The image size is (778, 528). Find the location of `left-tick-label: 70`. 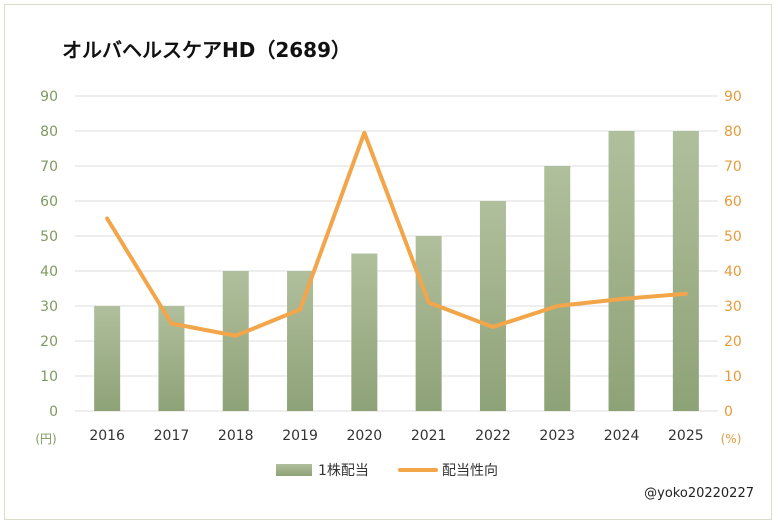

left-tick-label: 70 is located at coordinates (49, 167).